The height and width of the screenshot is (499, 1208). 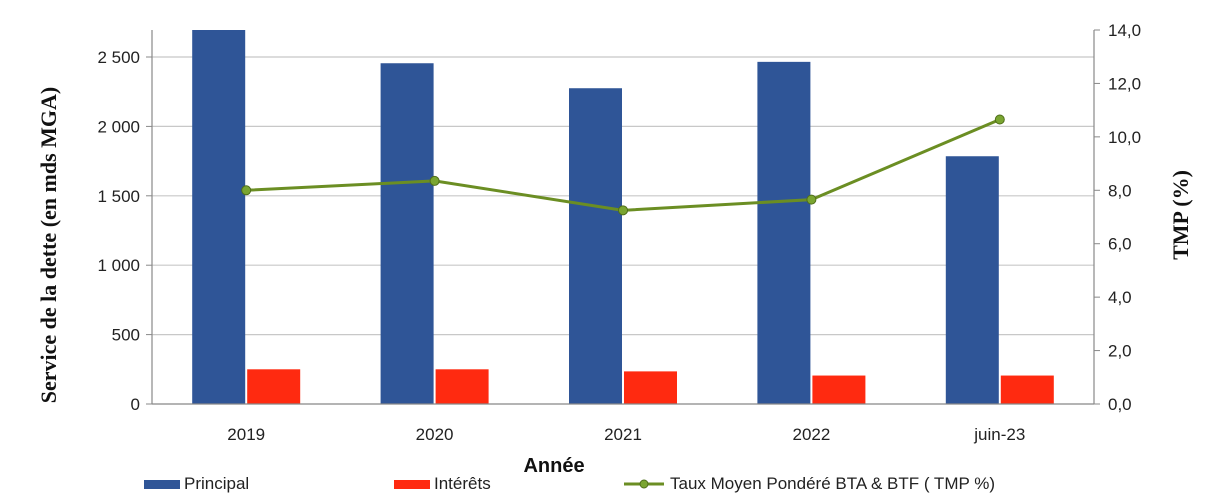 What do you see at coordinates (435, 434) in the screenshot?
I see `x-tick-label: 2020` at bounding box center [435, 434].